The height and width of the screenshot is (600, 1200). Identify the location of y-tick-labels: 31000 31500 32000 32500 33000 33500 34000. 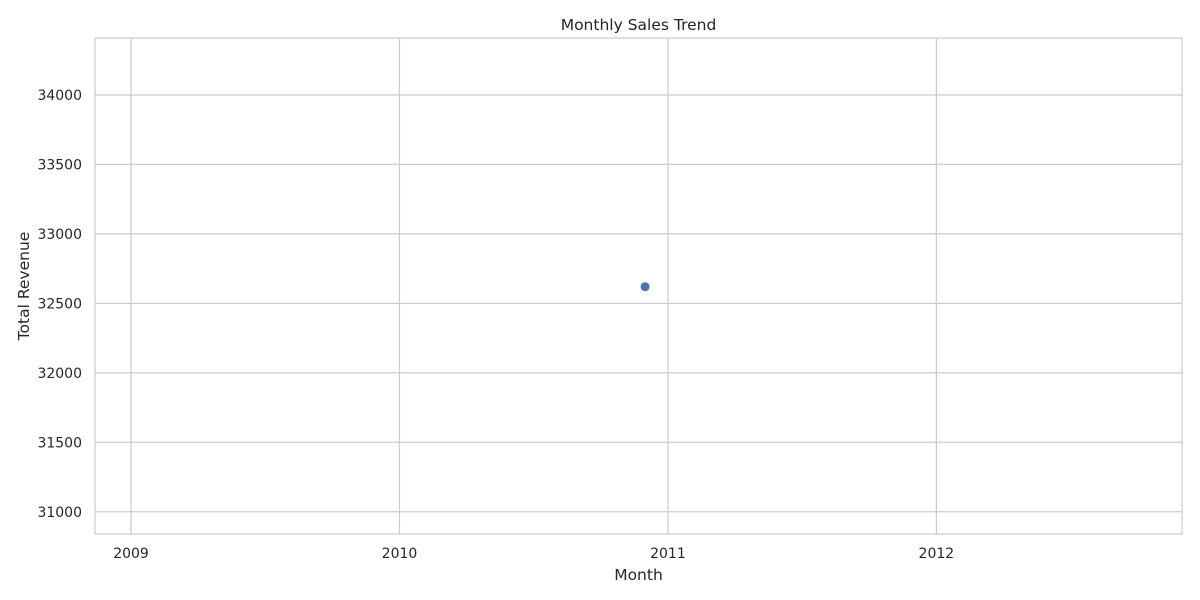
(59, 304).